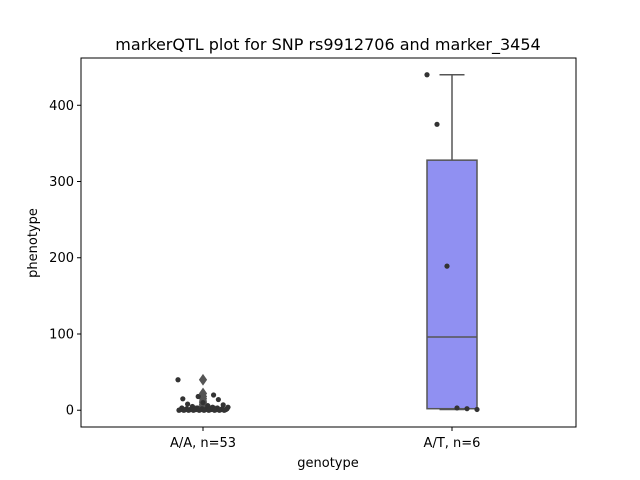  Describe the element at coordinates (327, 463) in the screenshot. I see `x-axis-label: genotype` at that location.